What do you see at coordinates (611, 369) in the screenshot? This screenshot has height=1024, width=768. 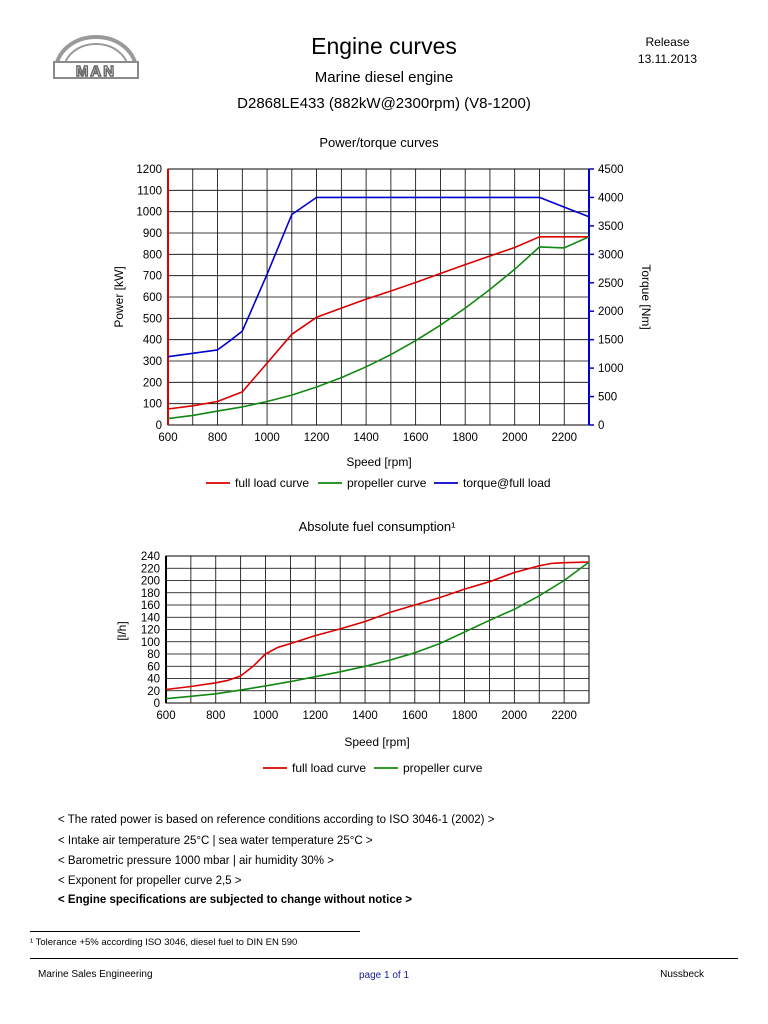 I see `y2-tick-label: 1000` at bounding box center [611, 369].